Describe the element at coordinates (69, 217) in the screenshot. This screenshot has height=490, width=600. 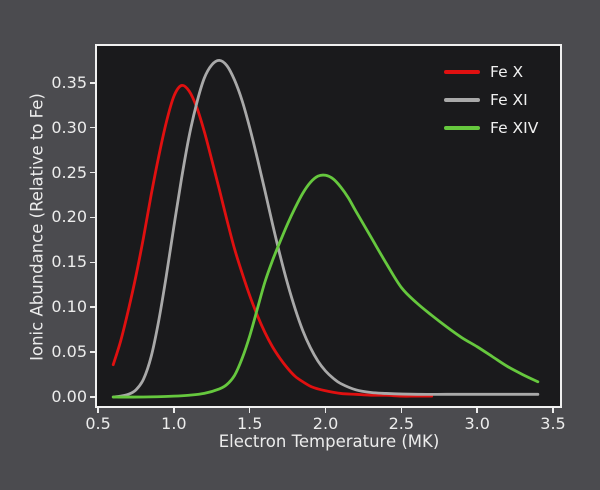
I see `y-tick-label: 0.20` at that location.